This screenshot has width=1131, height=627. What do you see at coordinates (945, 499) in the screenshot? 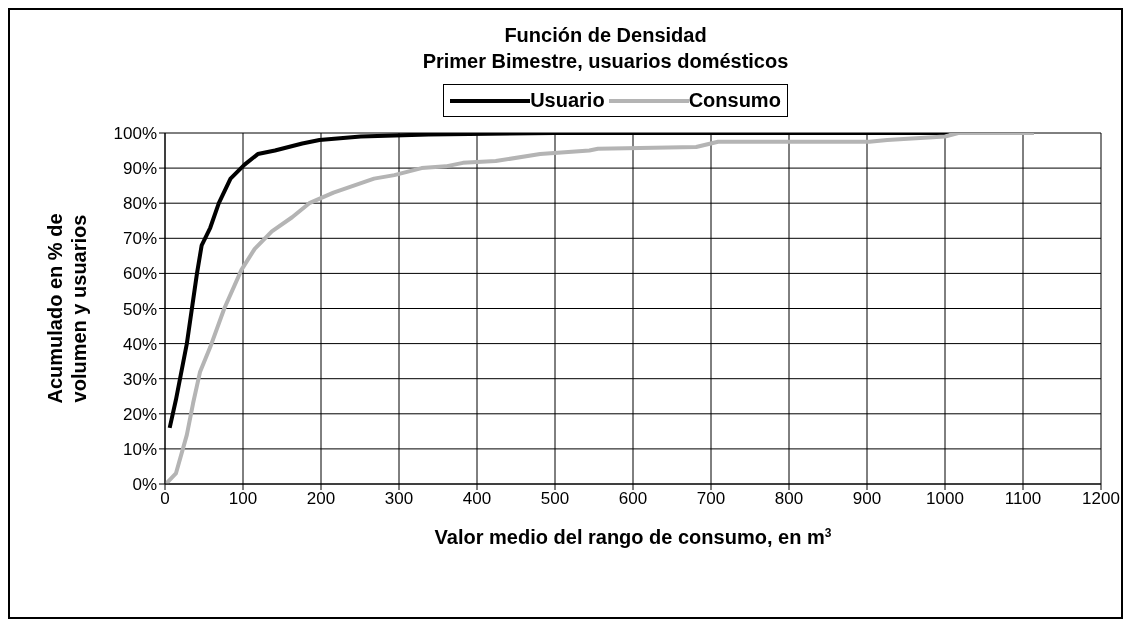
I see `x-tick-label: 1000` at bounding box center [945, 499].